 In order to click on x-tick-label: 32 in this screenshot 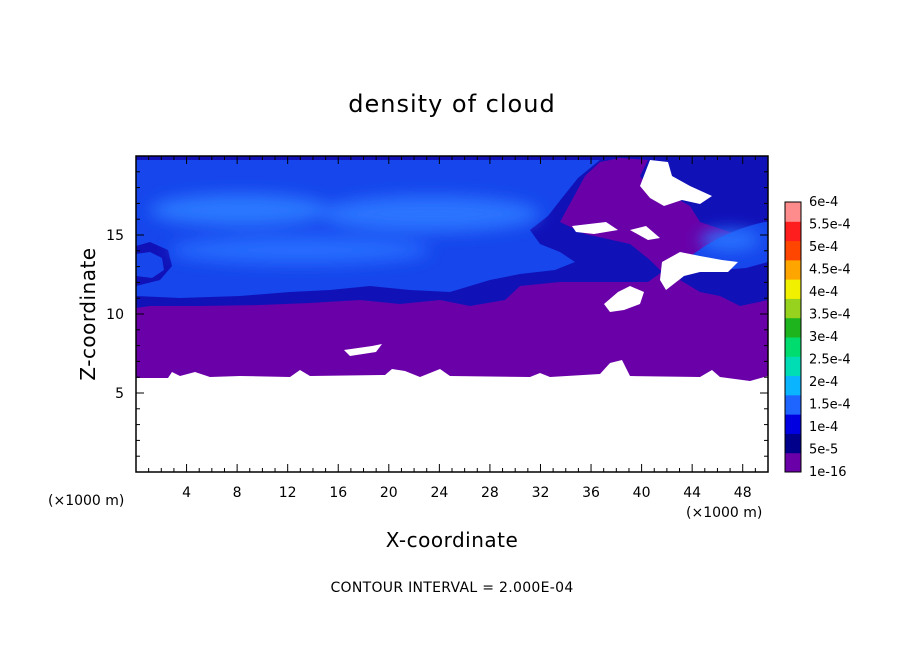, I will do `click(541, 493)`.